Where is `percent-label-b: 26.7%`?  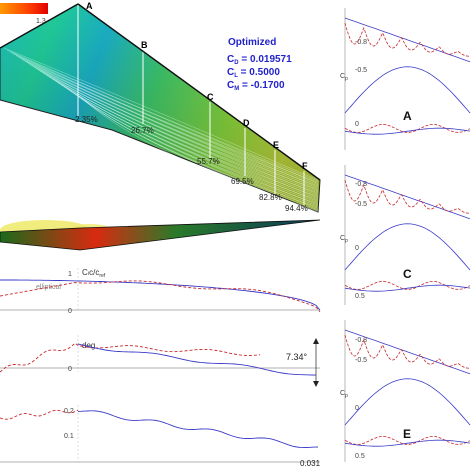 percent-label-b: 26.7% is located at coordinates (142, 130).